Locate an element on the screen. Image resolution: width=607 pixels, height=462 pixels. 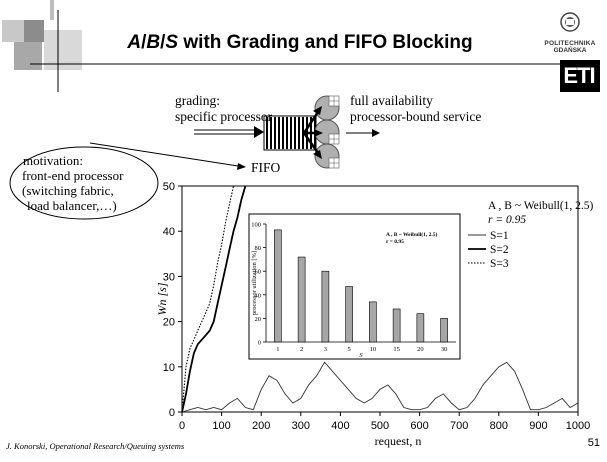
x-tick-label: 0 is located at coordinates (182, 426).